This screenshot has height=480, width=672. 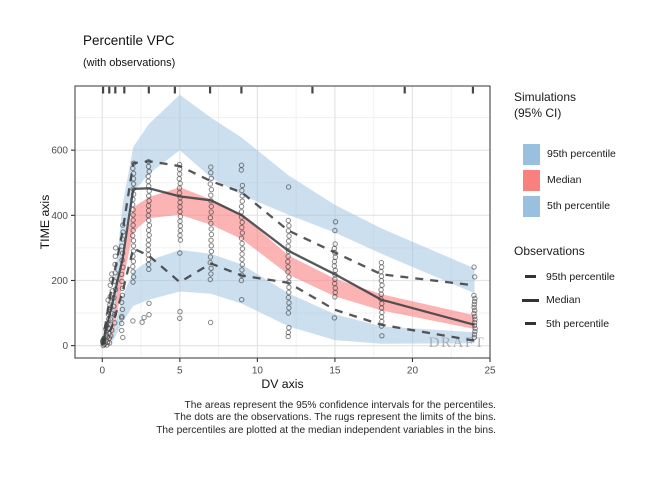 I want to click on sim-band, so click(x=292, y=297).